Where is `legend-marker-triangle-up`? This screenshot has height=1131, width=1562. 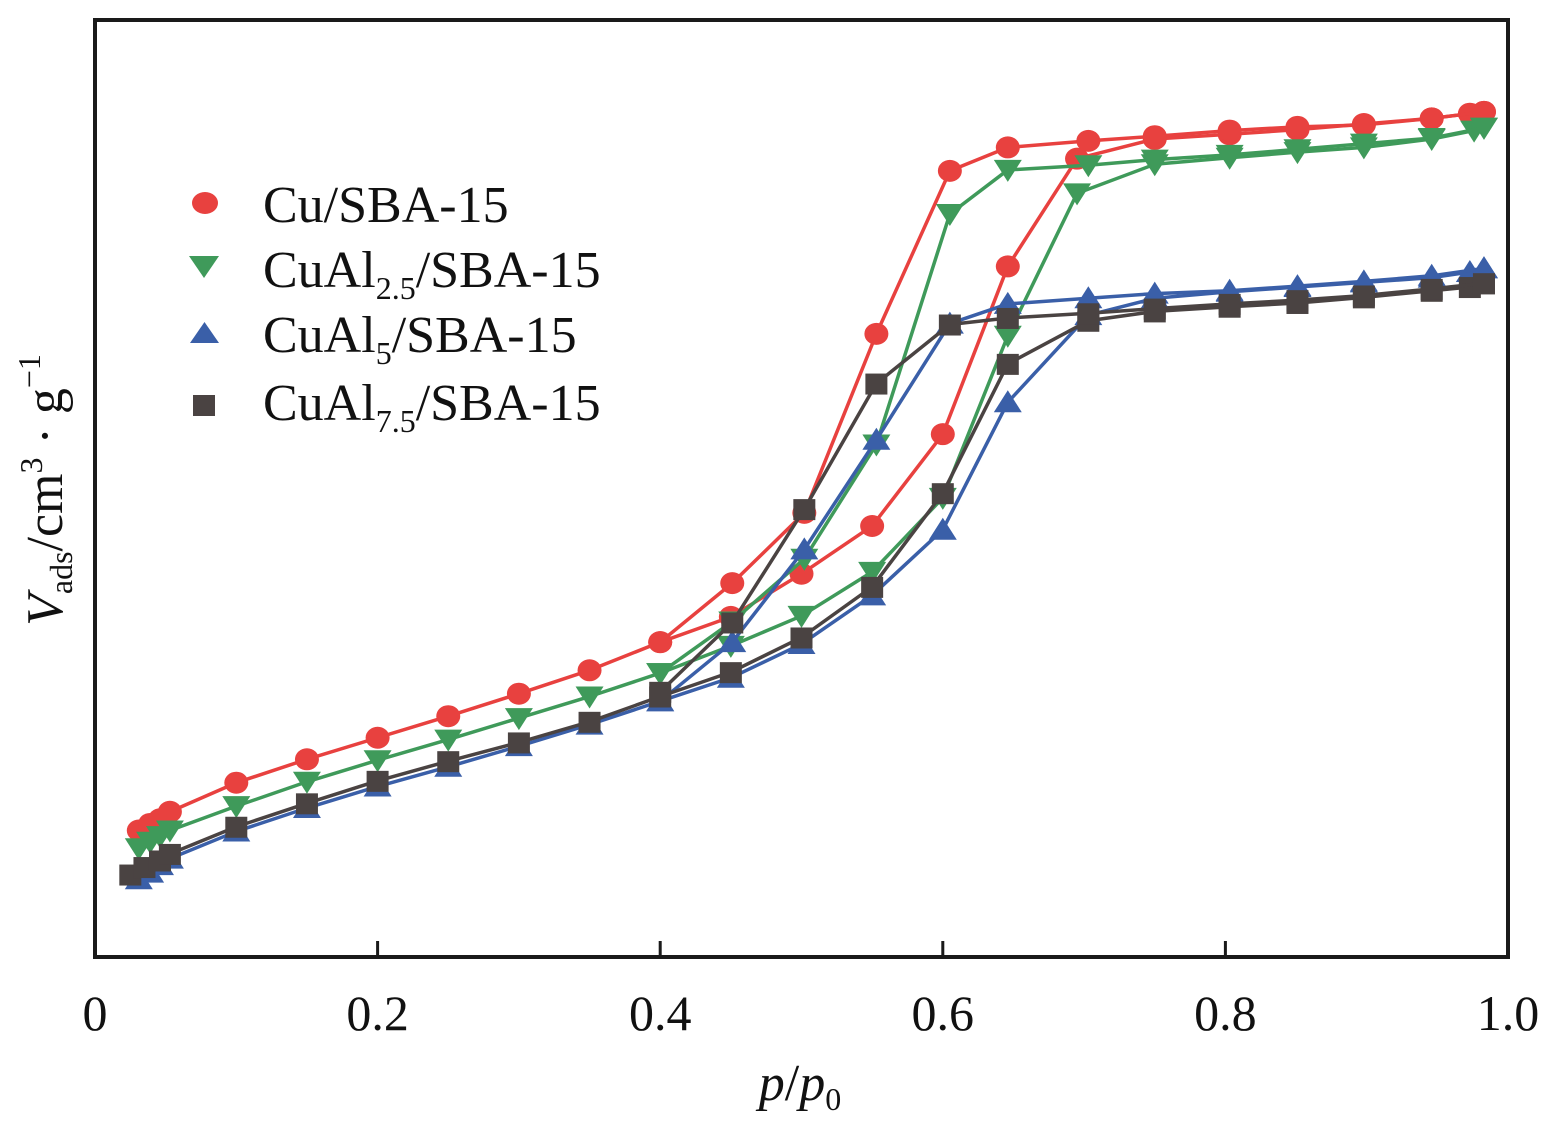
legend-marker-triangle-up is located at coordinates (204, 332).